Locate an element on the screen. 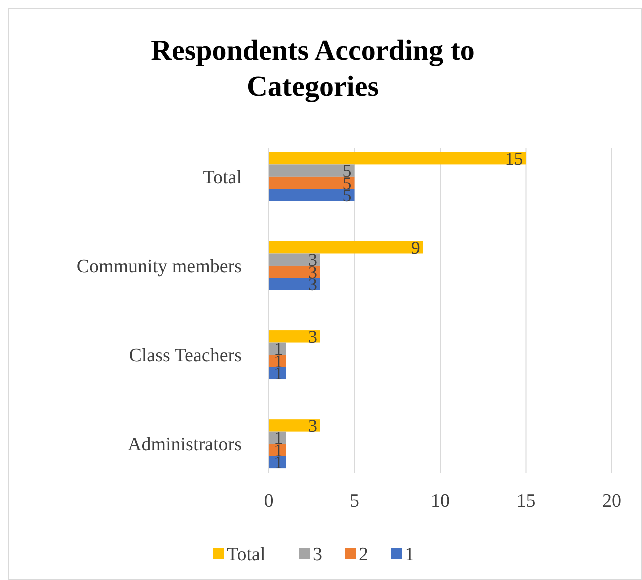 This screenshot has height=580, width=642. legend-label: 3 is located at coordinates (317, 555).